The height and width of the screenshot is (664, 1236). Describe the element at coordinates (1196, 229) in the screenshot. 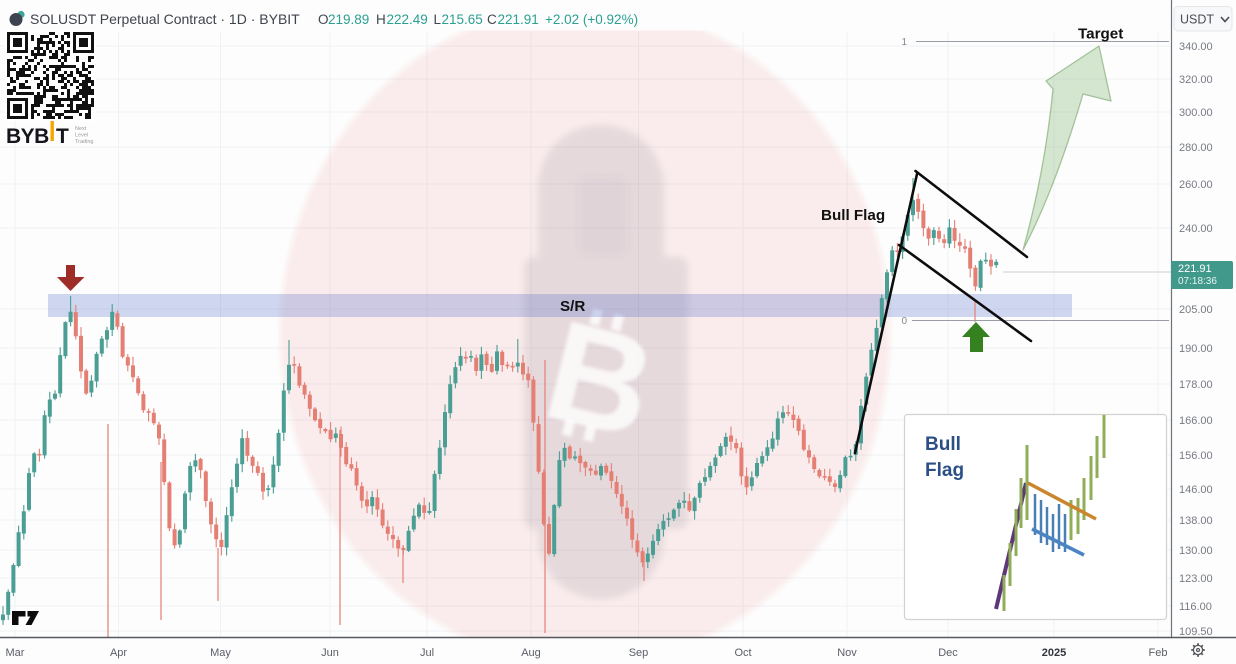

I see `svg-text: 240.00` at that location.